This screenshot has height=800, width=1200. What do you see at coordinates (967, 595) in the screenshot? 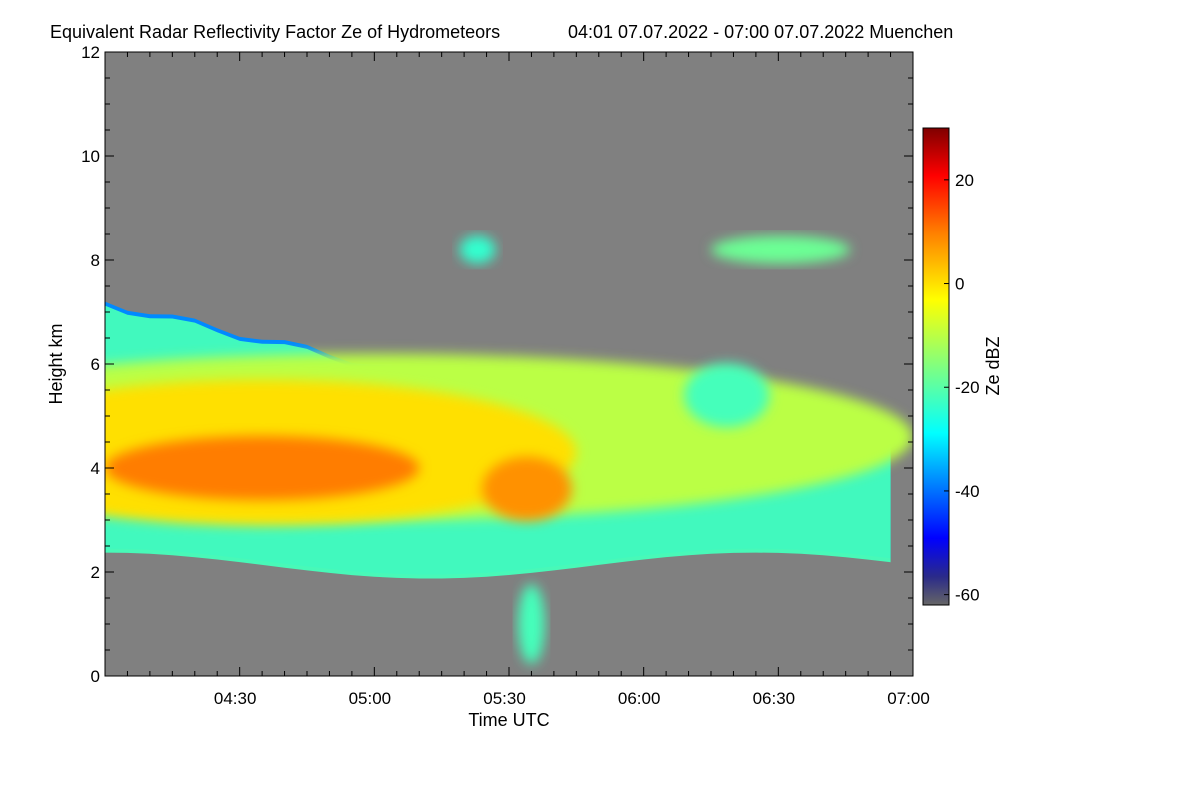
I see `colorbar-tick-label: -60` at bounding box center [967, 595].